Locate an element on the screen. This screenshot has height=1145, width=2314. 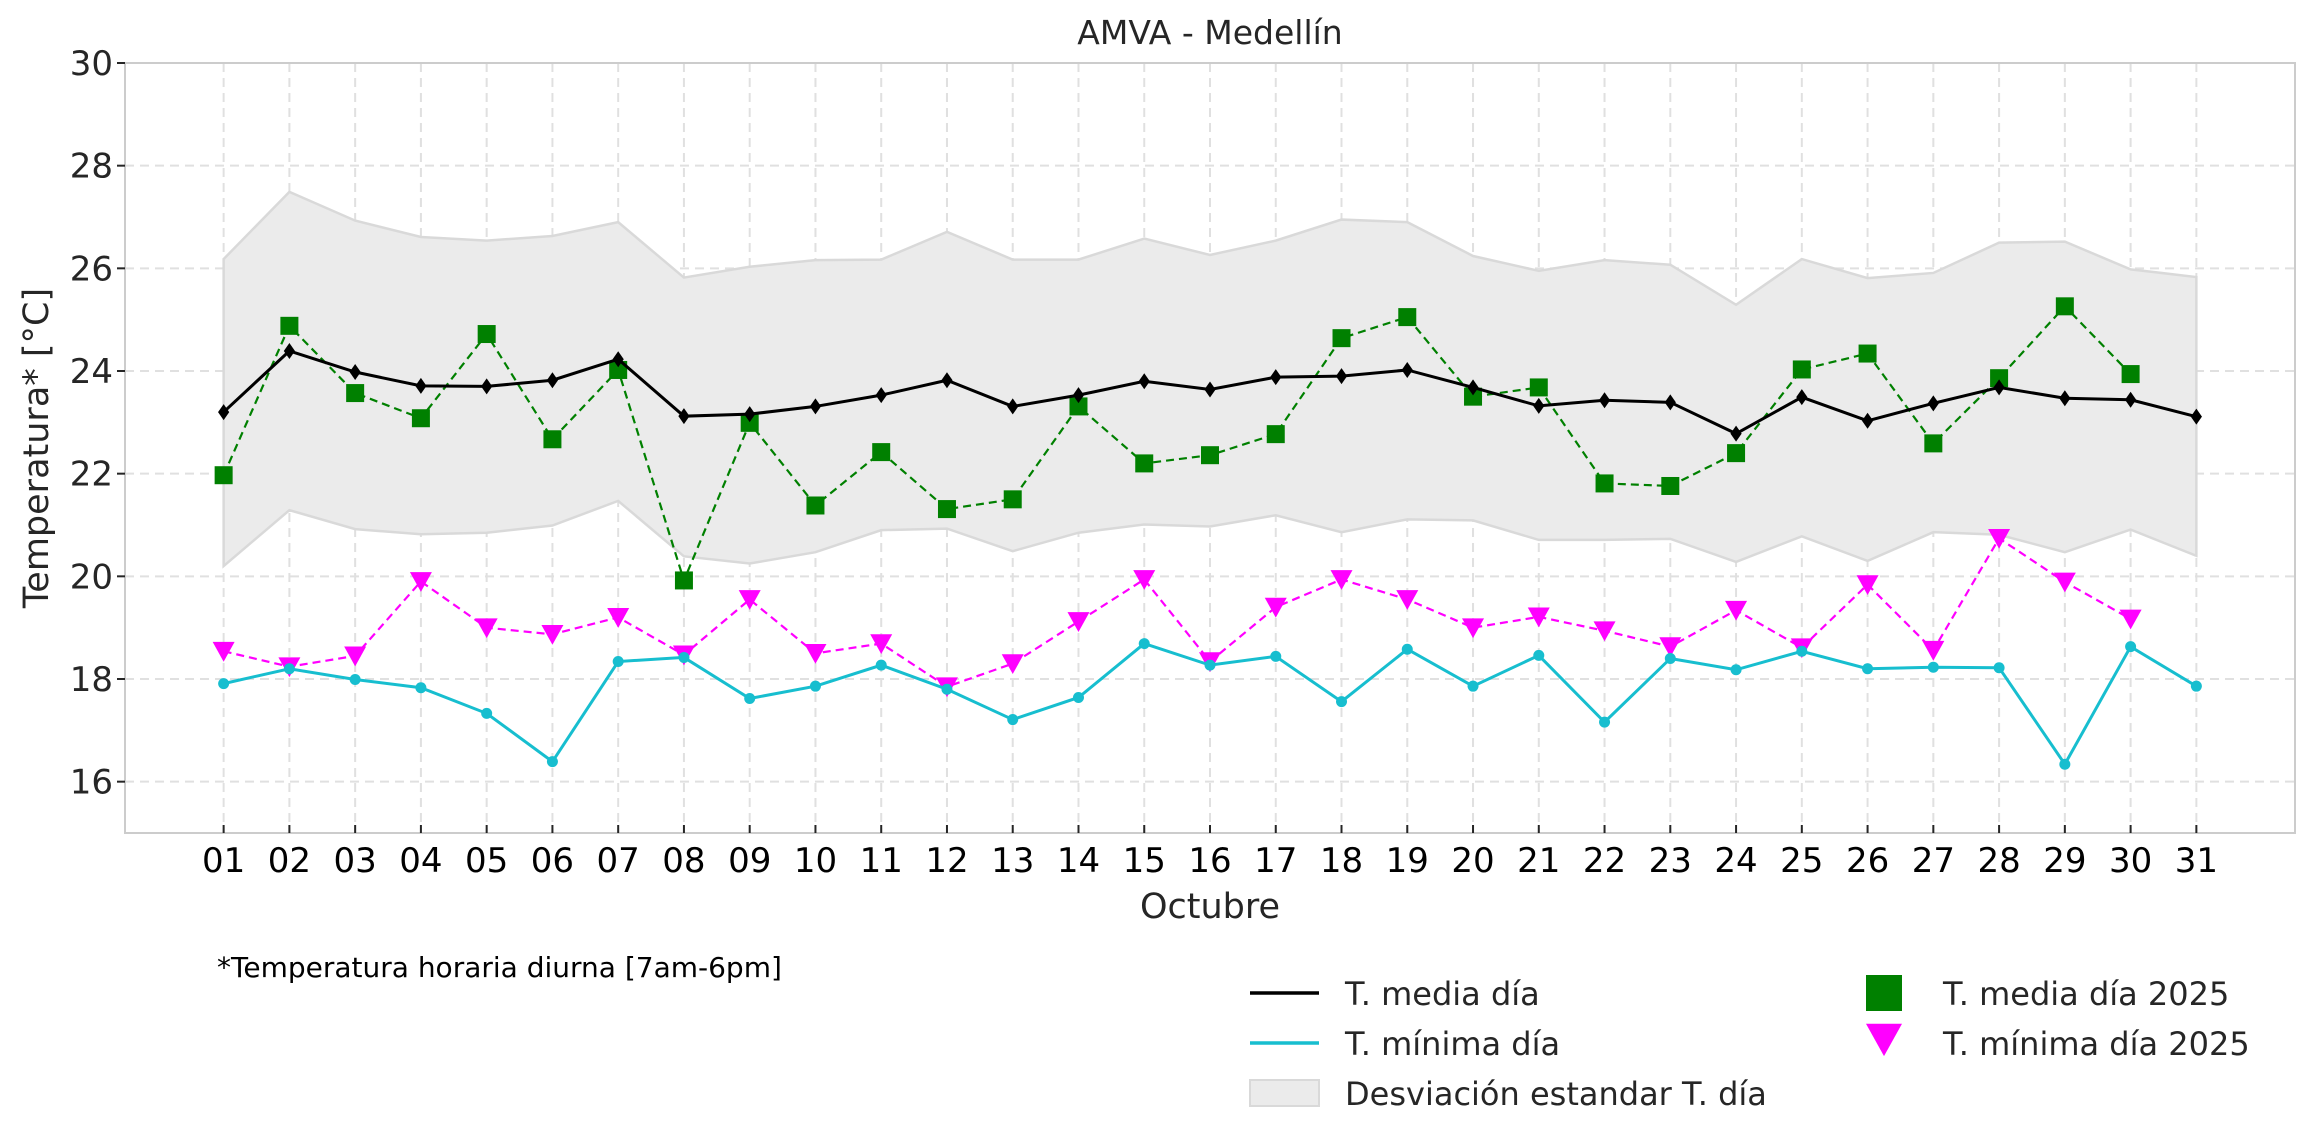
x-tick-label: 09 is located at coordinates (749, 861).